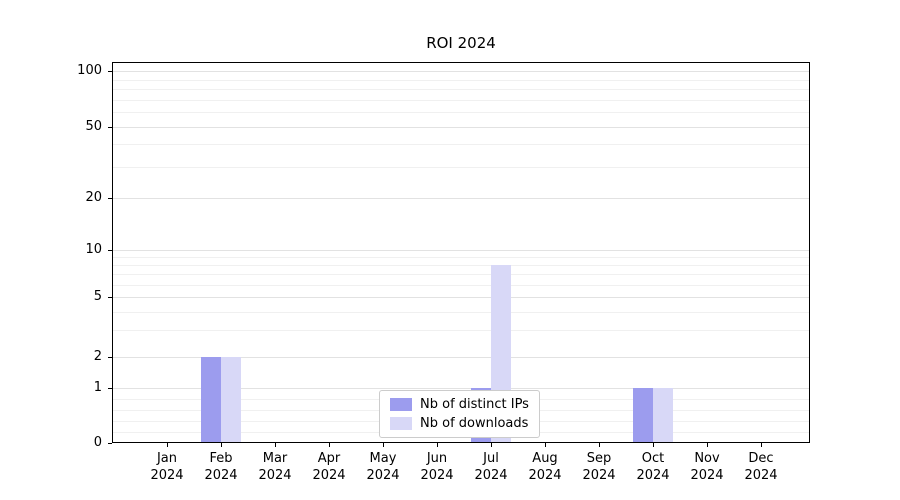  What do you see at coordinates (459, 414) in the screenshot?
I see `legend: Nb of distinct IPs Nb of downloads` at bounding box center [459, 414].